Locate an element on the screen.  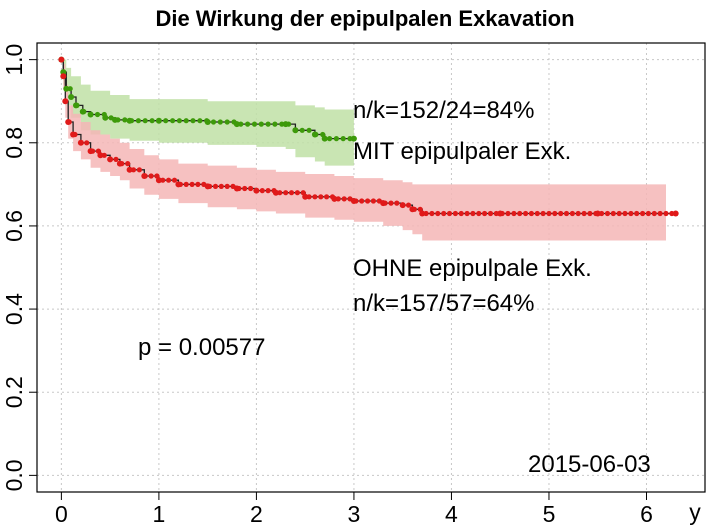
x-axis-label: y is located at coordinates (695, 512).